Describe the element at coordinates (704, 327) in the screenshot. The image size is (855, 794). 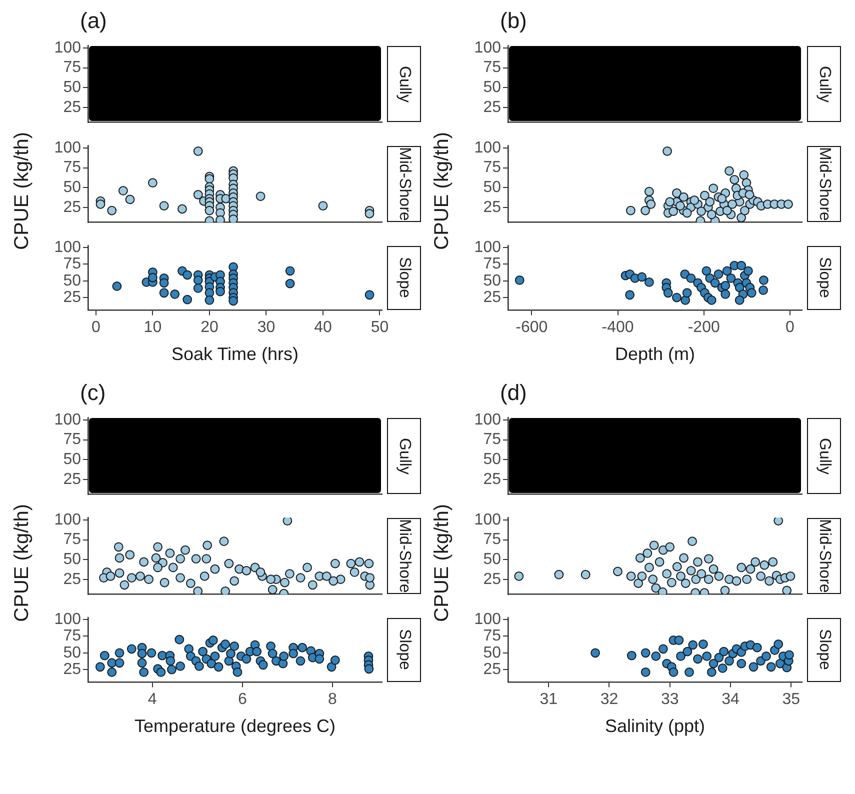
I see `x-tick-label: -200` at that location.